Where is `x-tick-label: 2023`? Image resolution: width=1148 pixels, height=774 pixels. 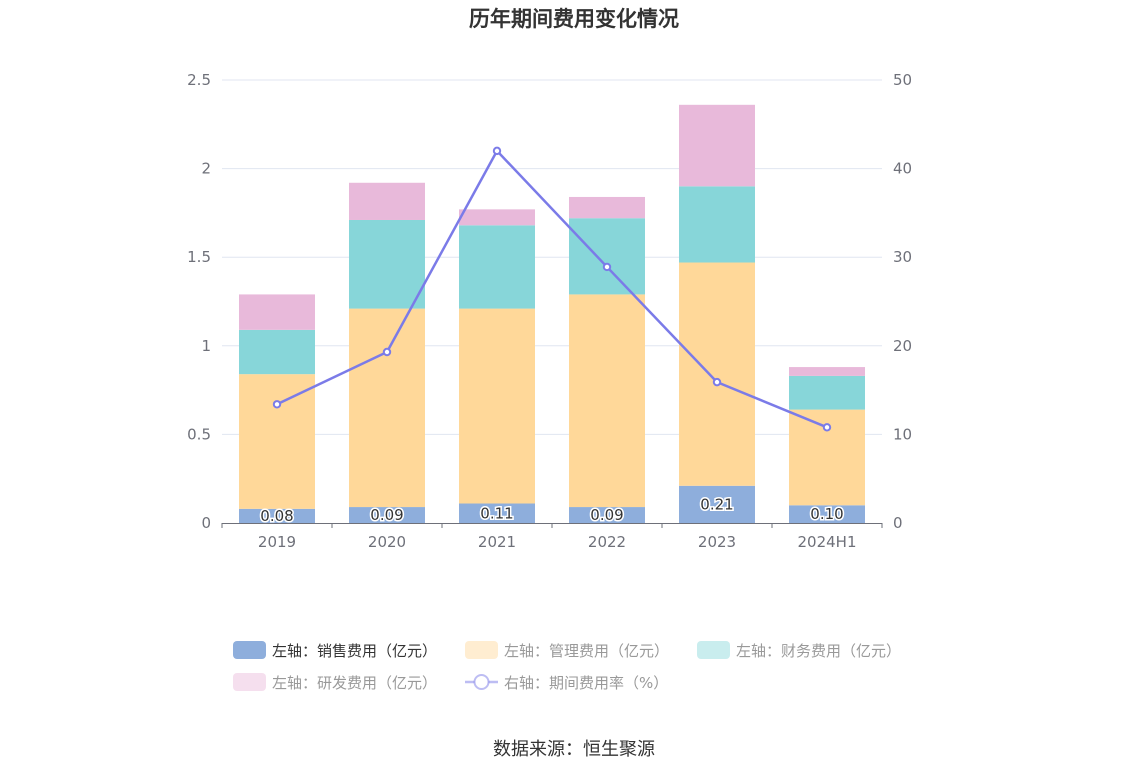
x-tick-label: 2023 is located at coordinates (717, 542).